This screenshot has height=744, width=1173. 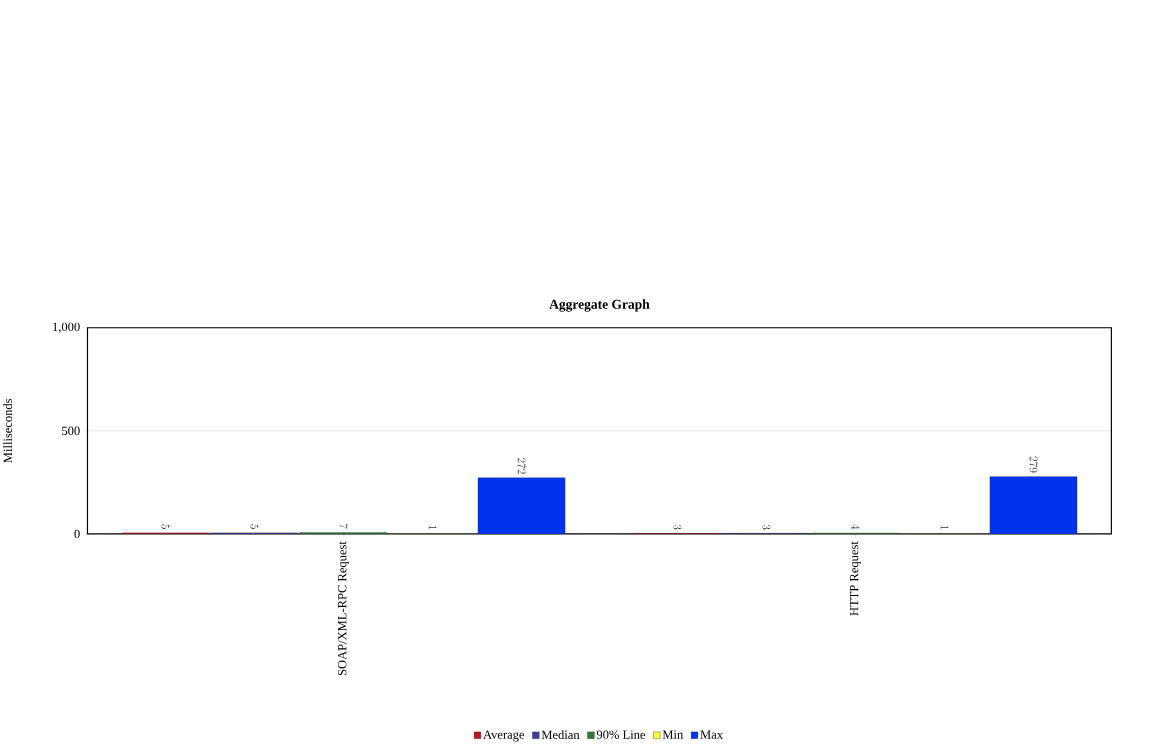 What do you see at coordinates (77, 534) in the screenshot?
I see `y-tick-label: 0` at bounding box center [77, 534].